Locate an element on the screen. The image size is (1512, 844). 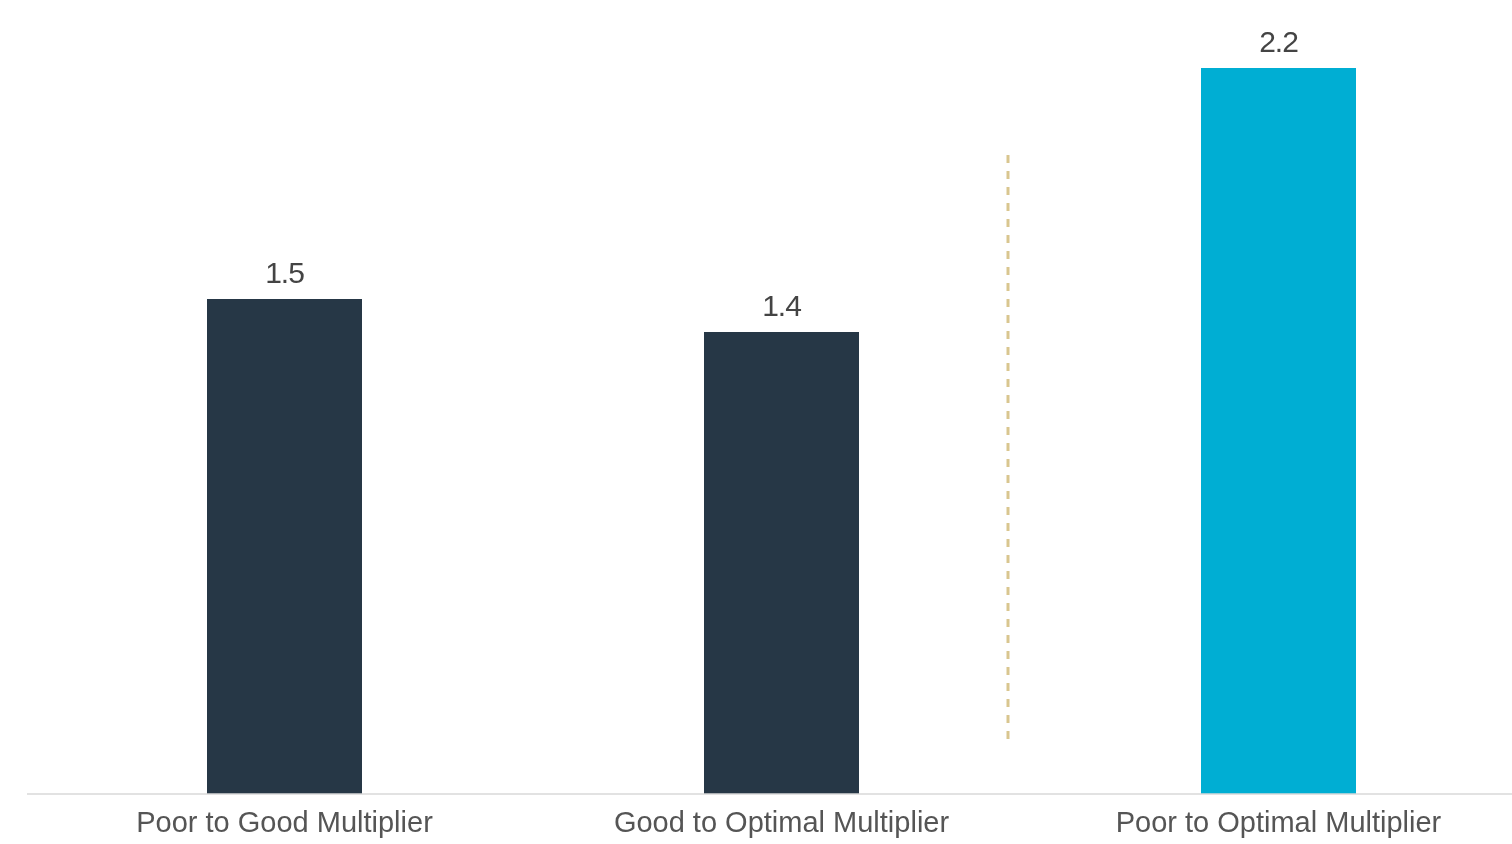
x-tick-label: Good to Optimal Multiplier is located at coordinates (781, 822).